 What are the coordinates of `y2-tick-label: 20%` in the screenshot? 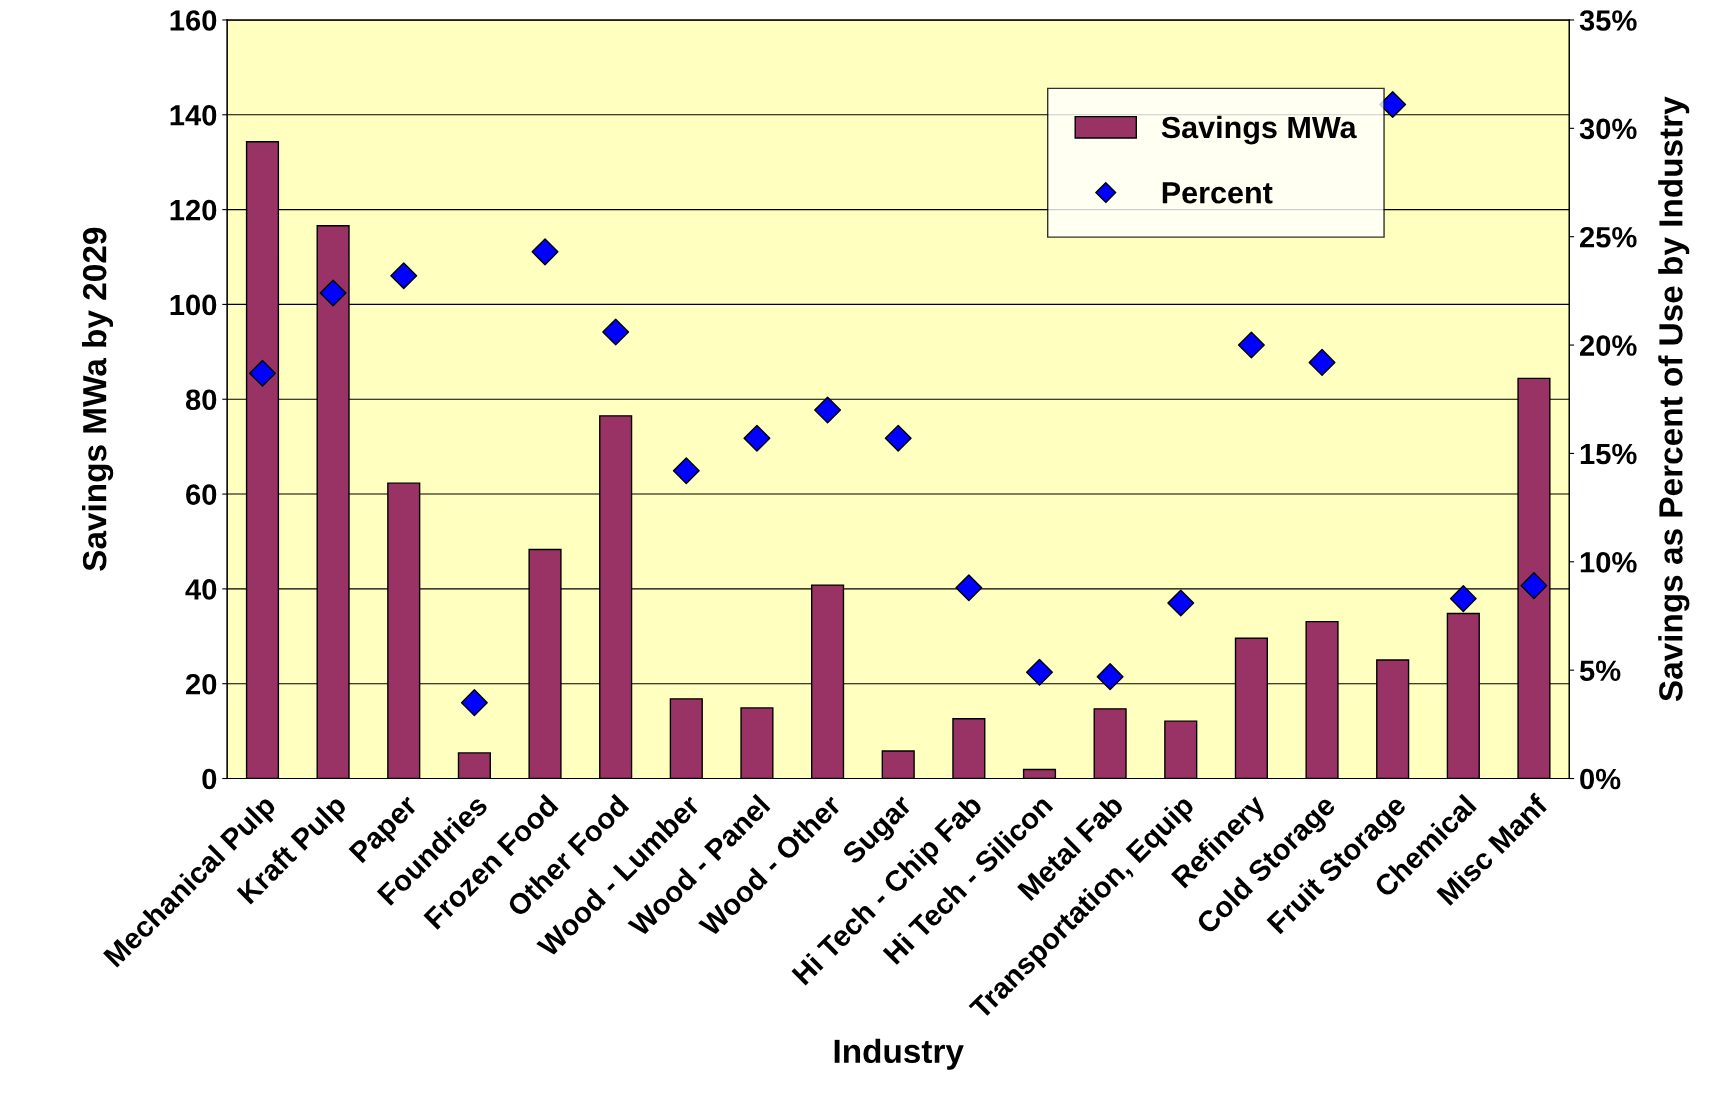 It's located at (1608, 345).